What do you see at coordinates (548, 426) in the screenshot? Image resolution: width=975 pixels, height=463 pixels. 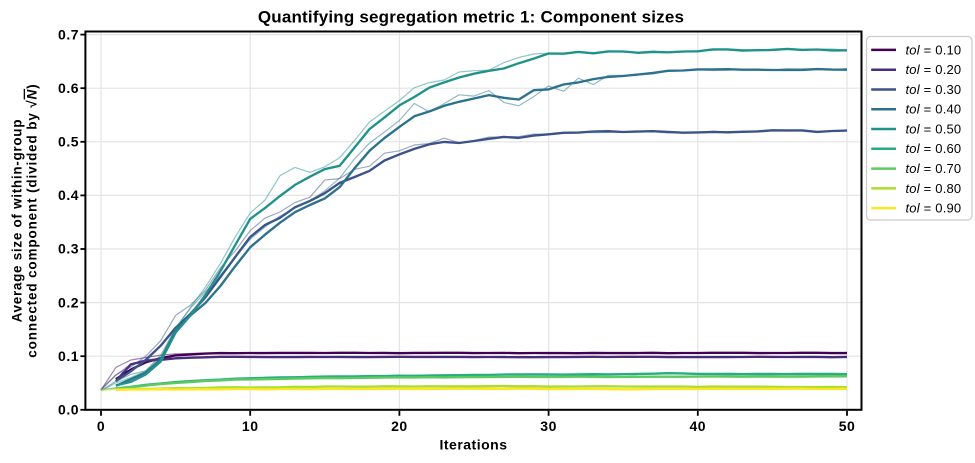 I see `svg-text: 30` at bounding box center [548, 426].